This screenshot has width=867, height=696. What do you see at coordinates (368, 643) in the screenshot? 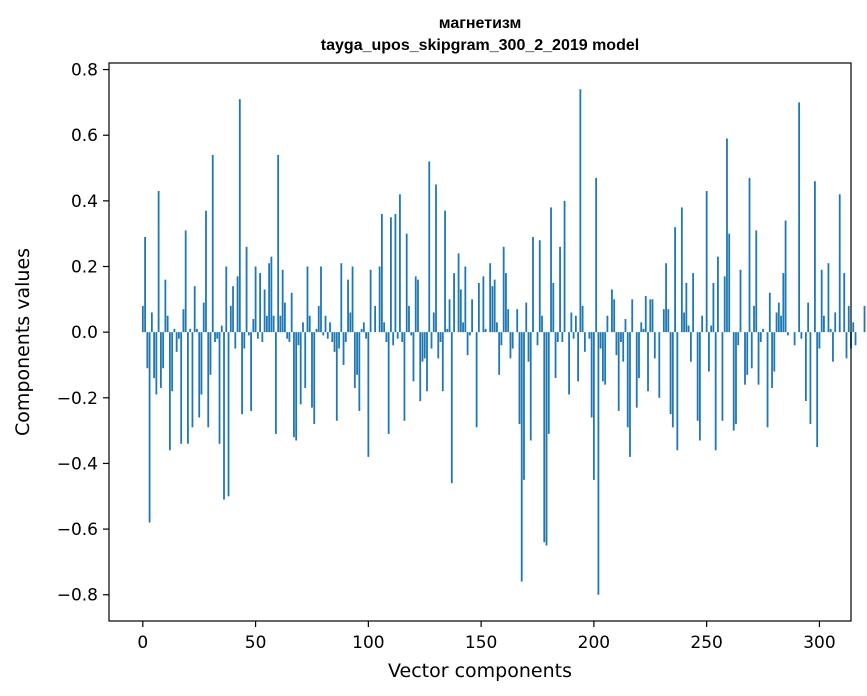
I see `x-tick-label: 100` at bounding box center [368, 643].